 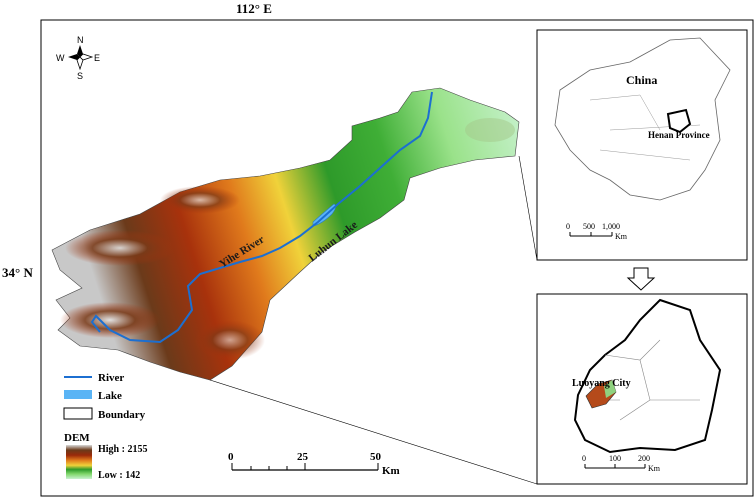 What do you see at coordinates (254, 8) in the screenshot?
I see `longitude-label: 112° E` at bounding box center [254, 8].